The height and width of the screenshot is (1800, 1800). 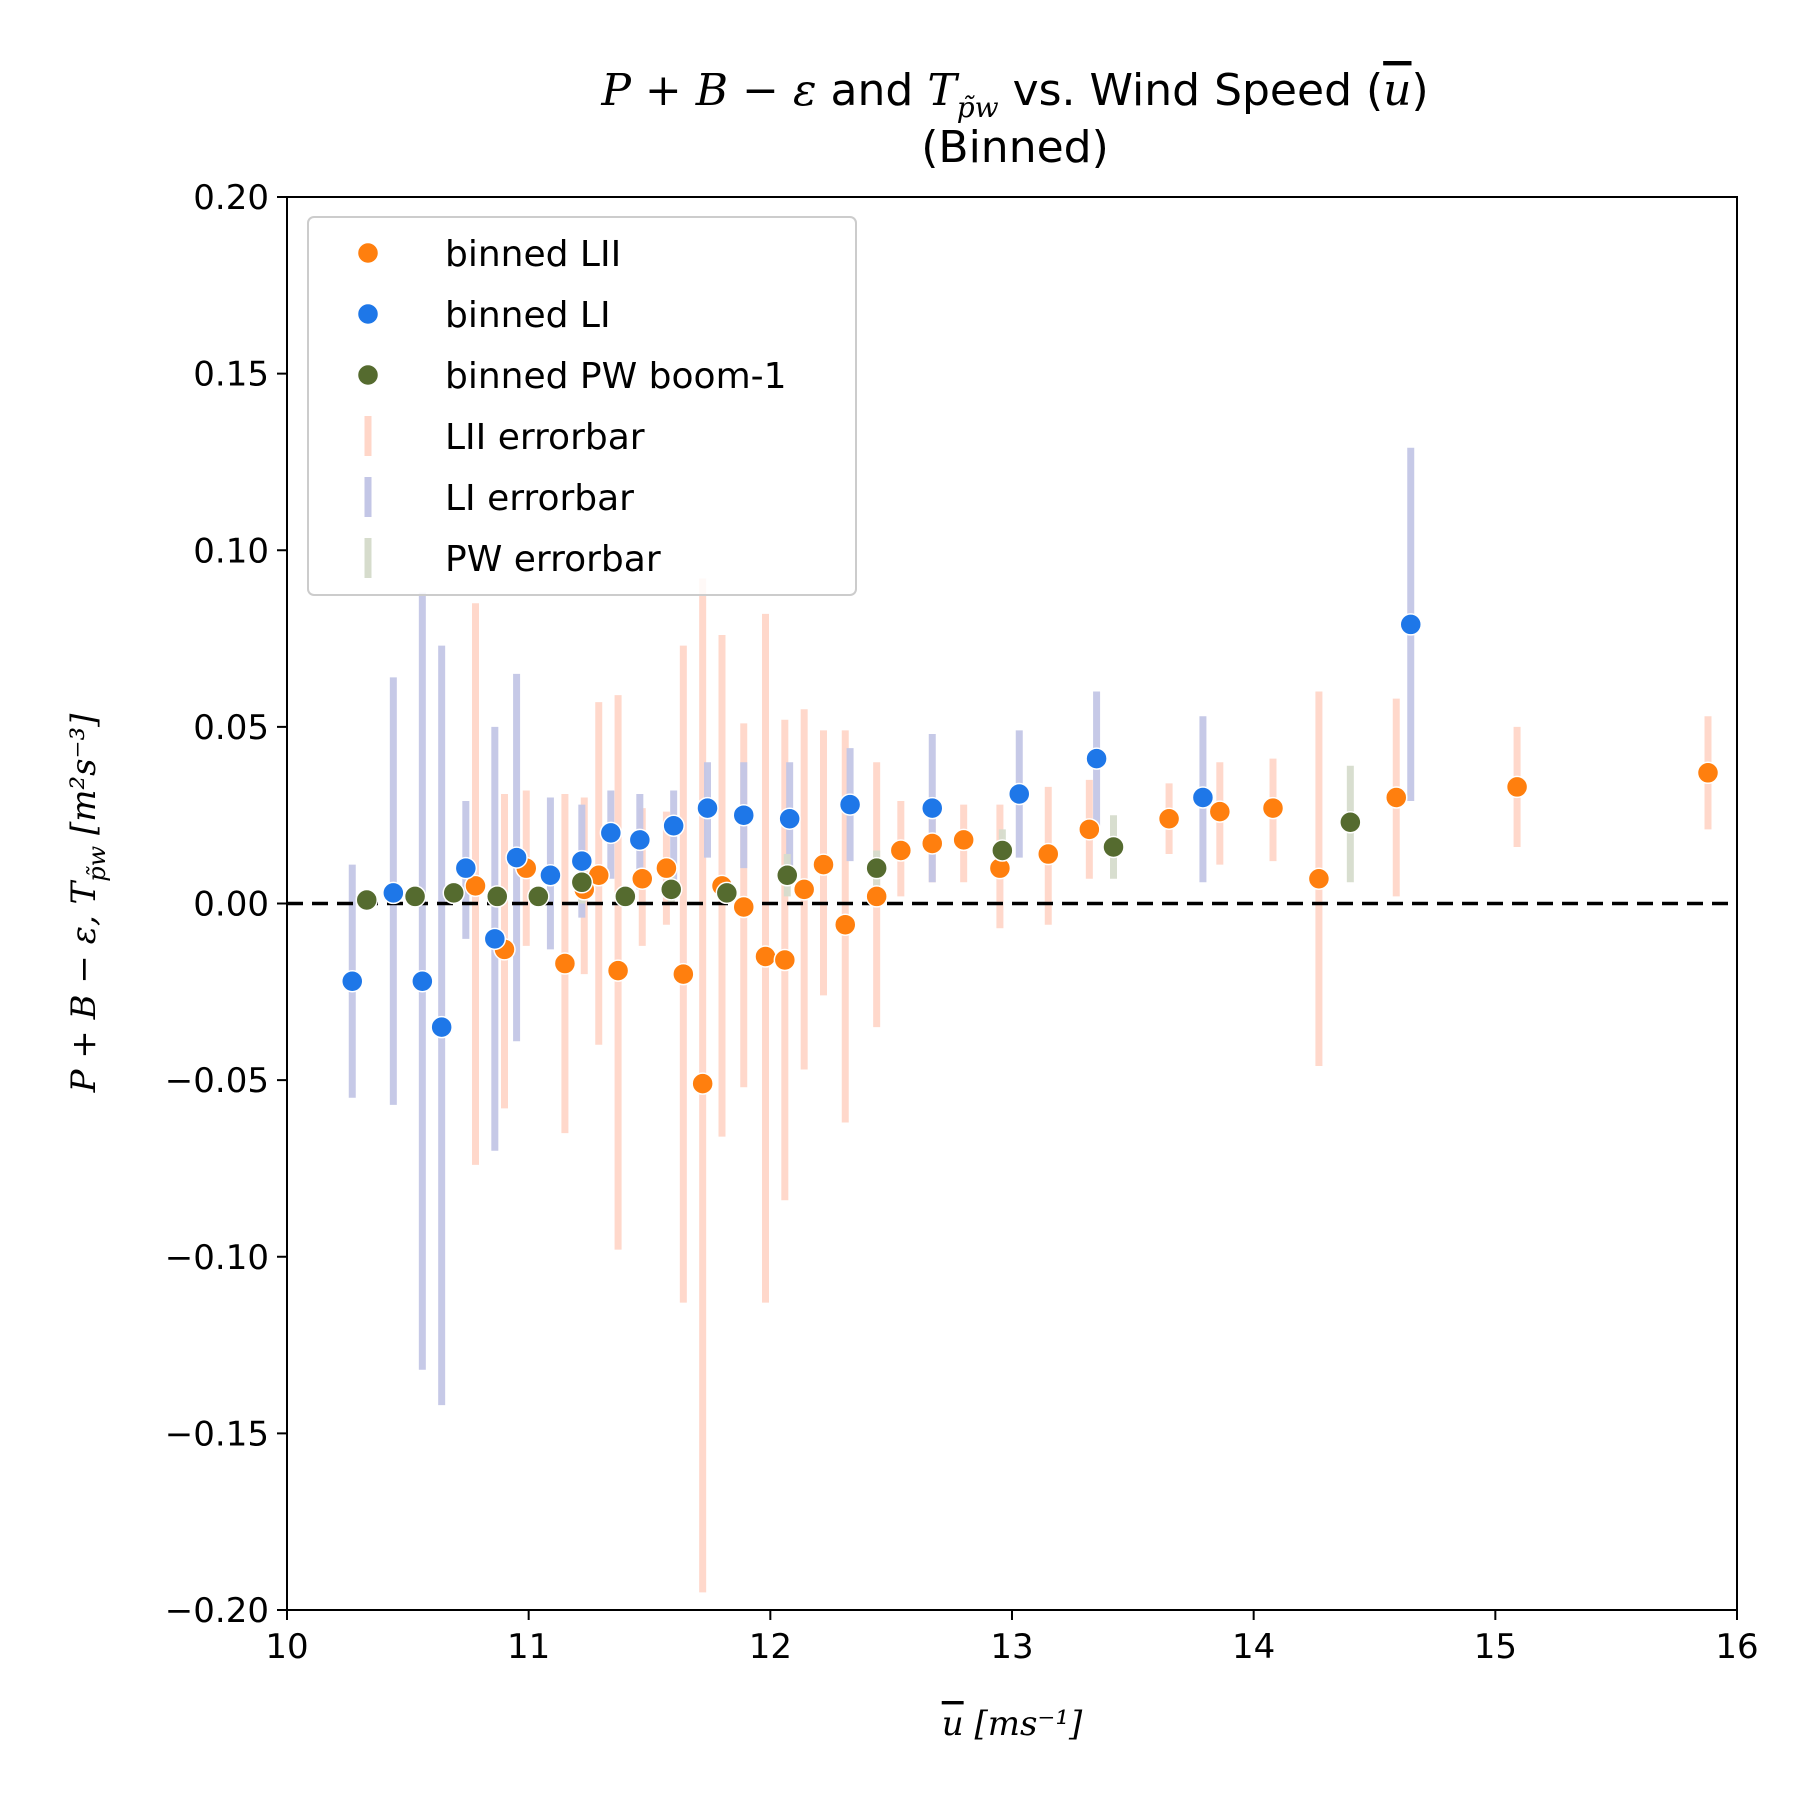 I want to click on y-tick-label: 0.20, so click(x=231, y=198).